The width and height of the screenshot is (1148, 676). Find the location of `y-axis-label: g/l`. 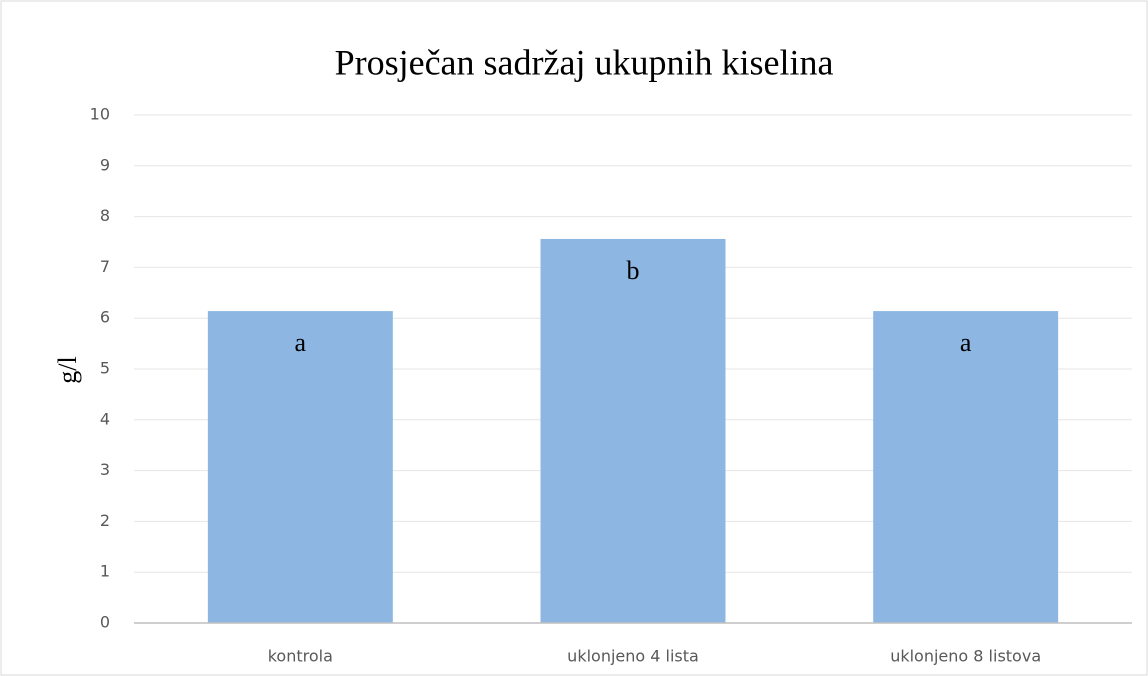

y-axis-label: g/l is located at coordinates (67, 369).